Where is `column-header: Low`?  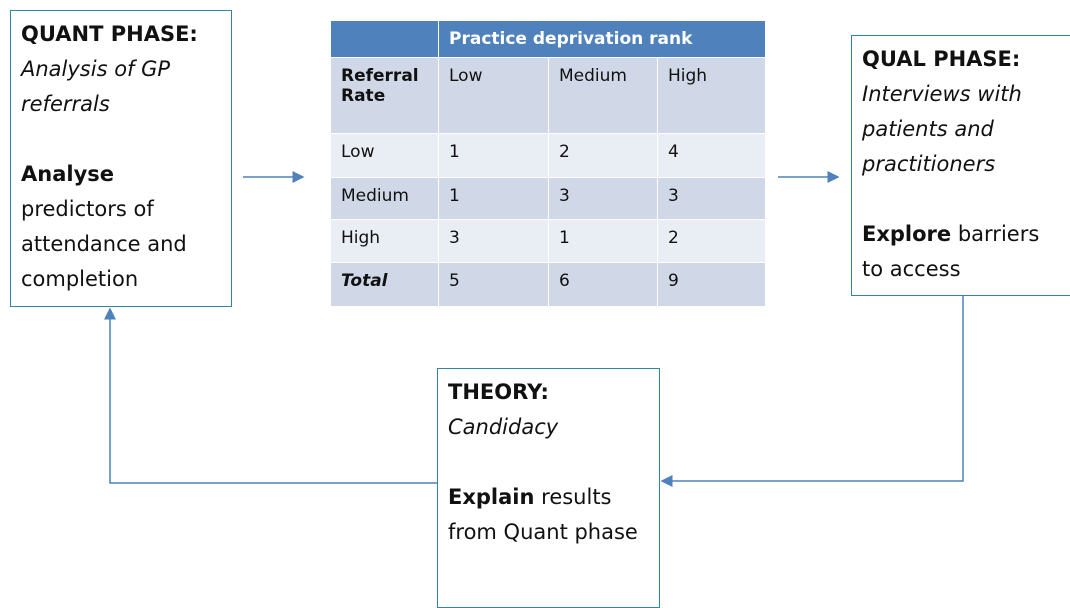
column-header: Low is located at coordinates (493, 95).